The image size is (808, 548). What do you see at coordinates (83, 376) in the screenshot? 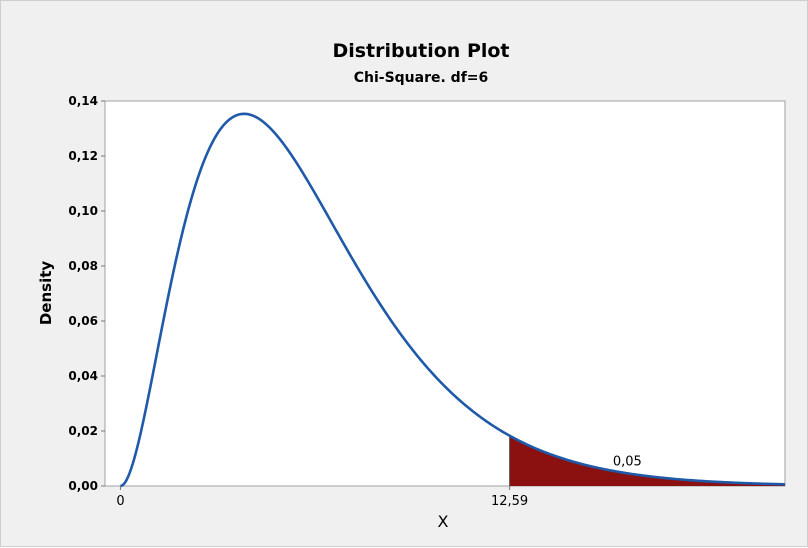
I see `y-tick-label: 0,04` at bounding box center [83, 376].